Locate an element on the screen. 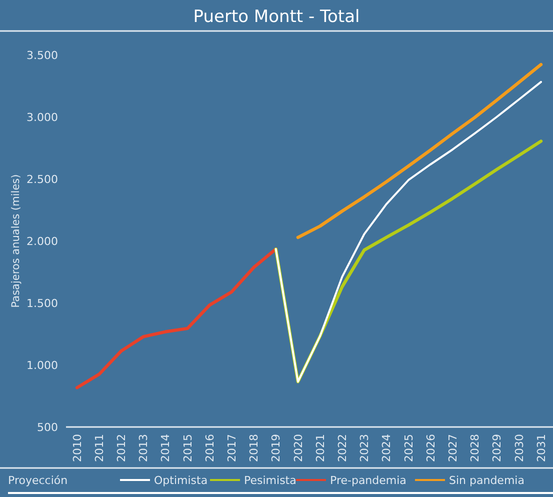 This screenshot has height=497, width=553. y-tick-label: 1.000 is located at coordinates (42, 365).